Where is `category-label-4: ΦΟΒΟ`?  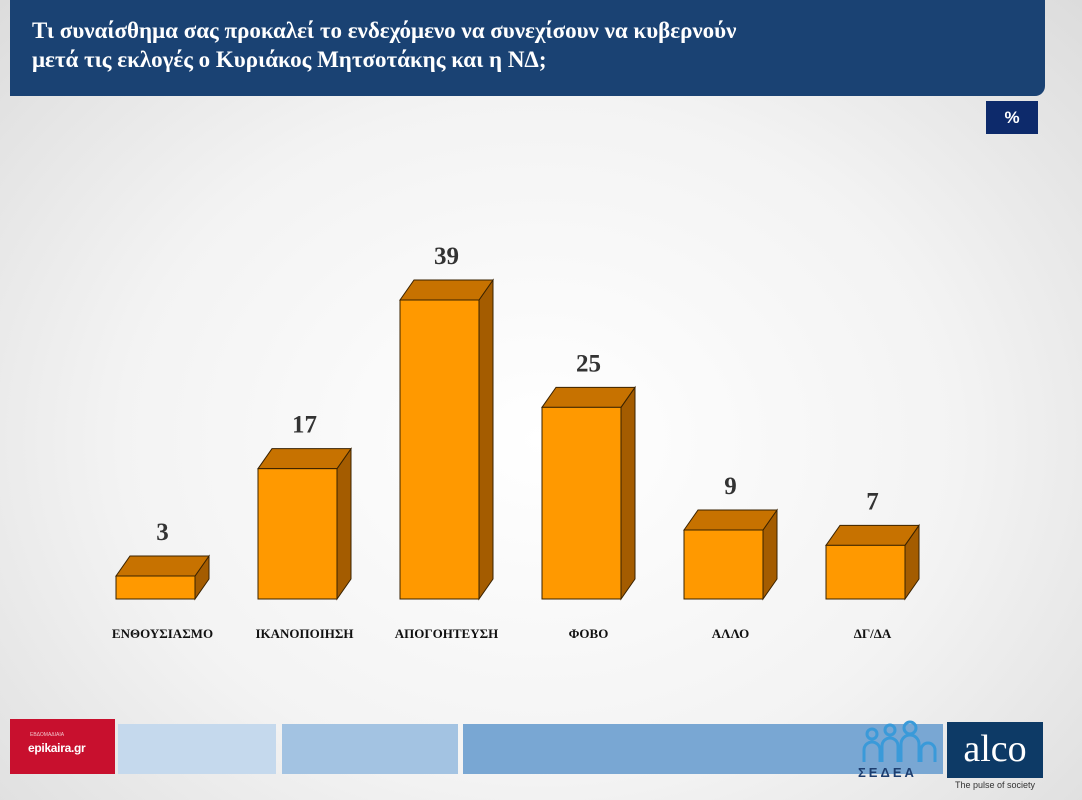 category-label-4: ΦΟΒΟ is located at coordinates (589, 633).